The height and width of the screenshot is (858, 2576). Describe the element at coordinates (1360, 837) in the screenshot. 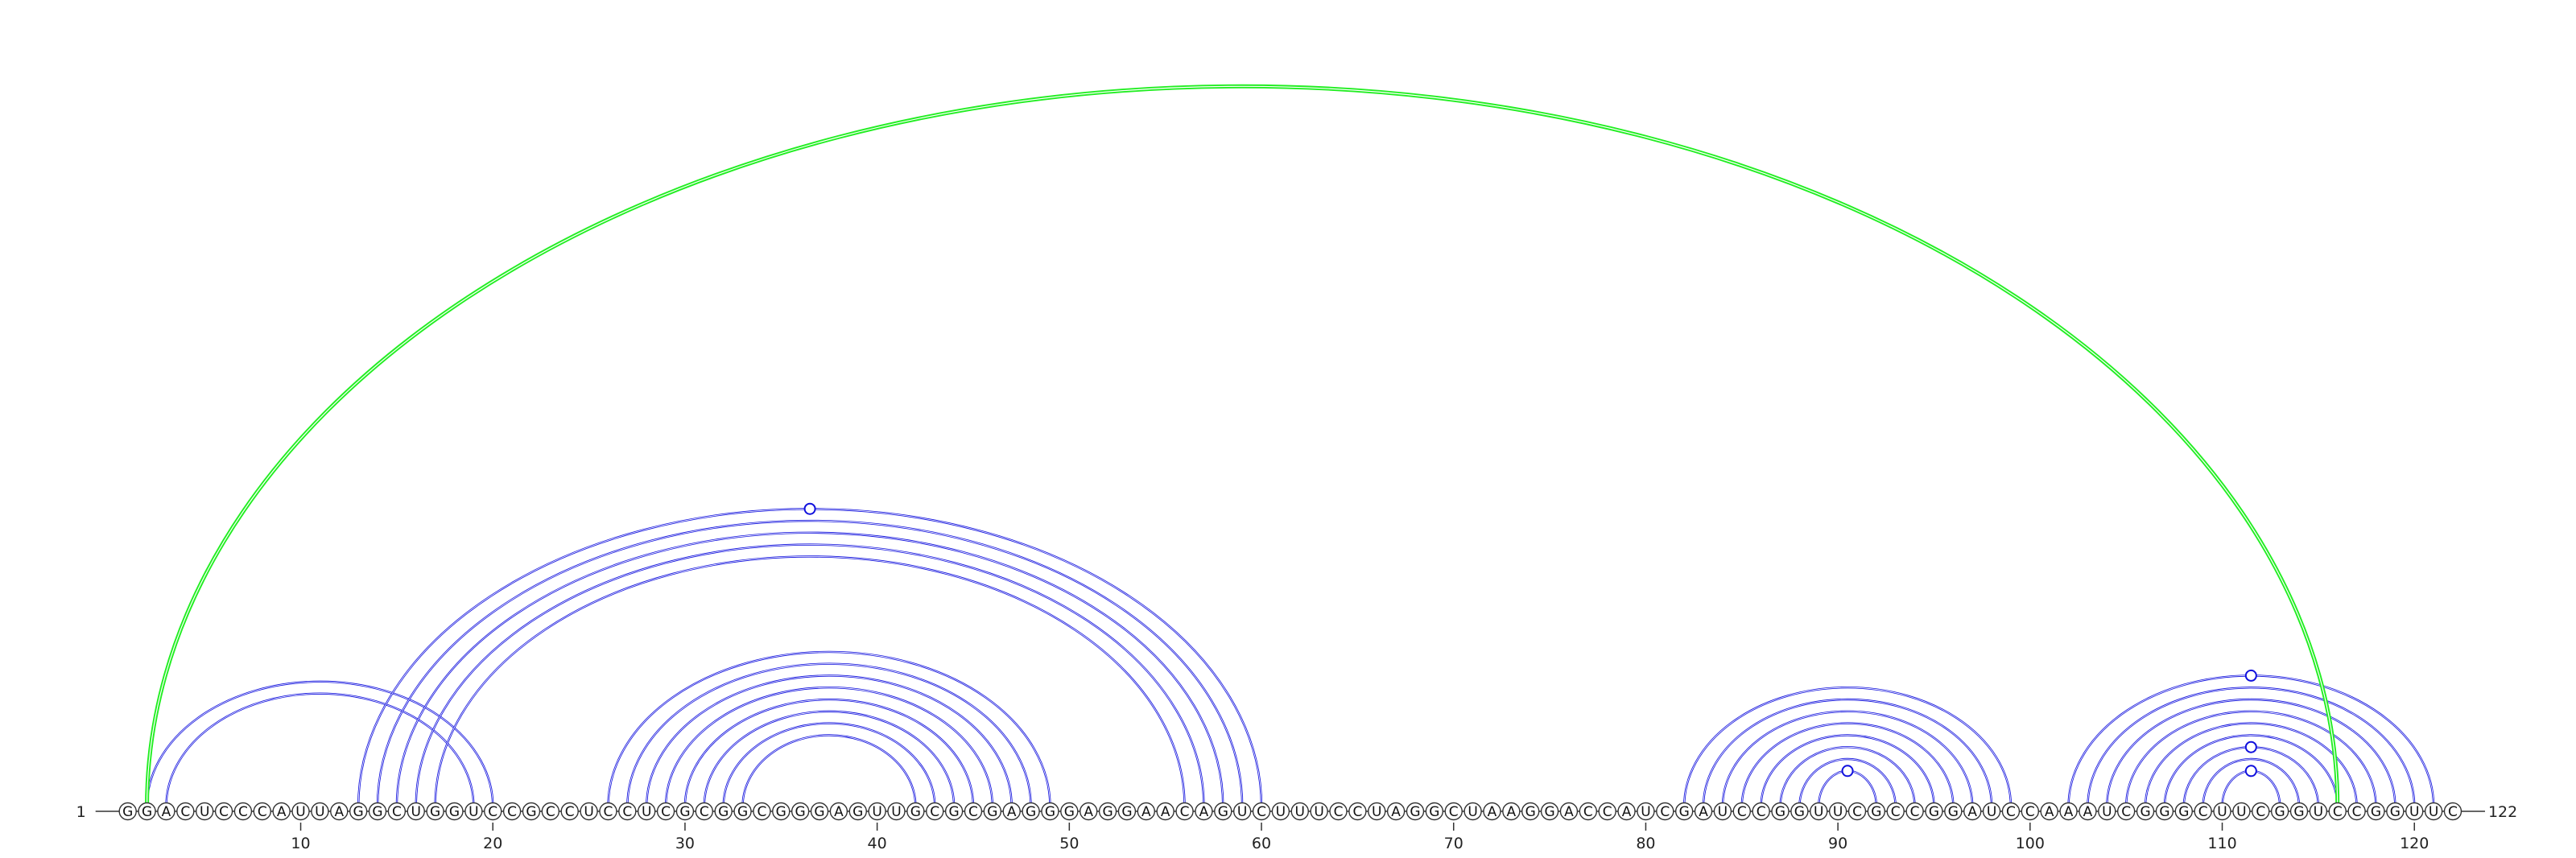

I see `position-ticks: 10 20 30 40 50 60 70 80 90 100 110 120` at that location.